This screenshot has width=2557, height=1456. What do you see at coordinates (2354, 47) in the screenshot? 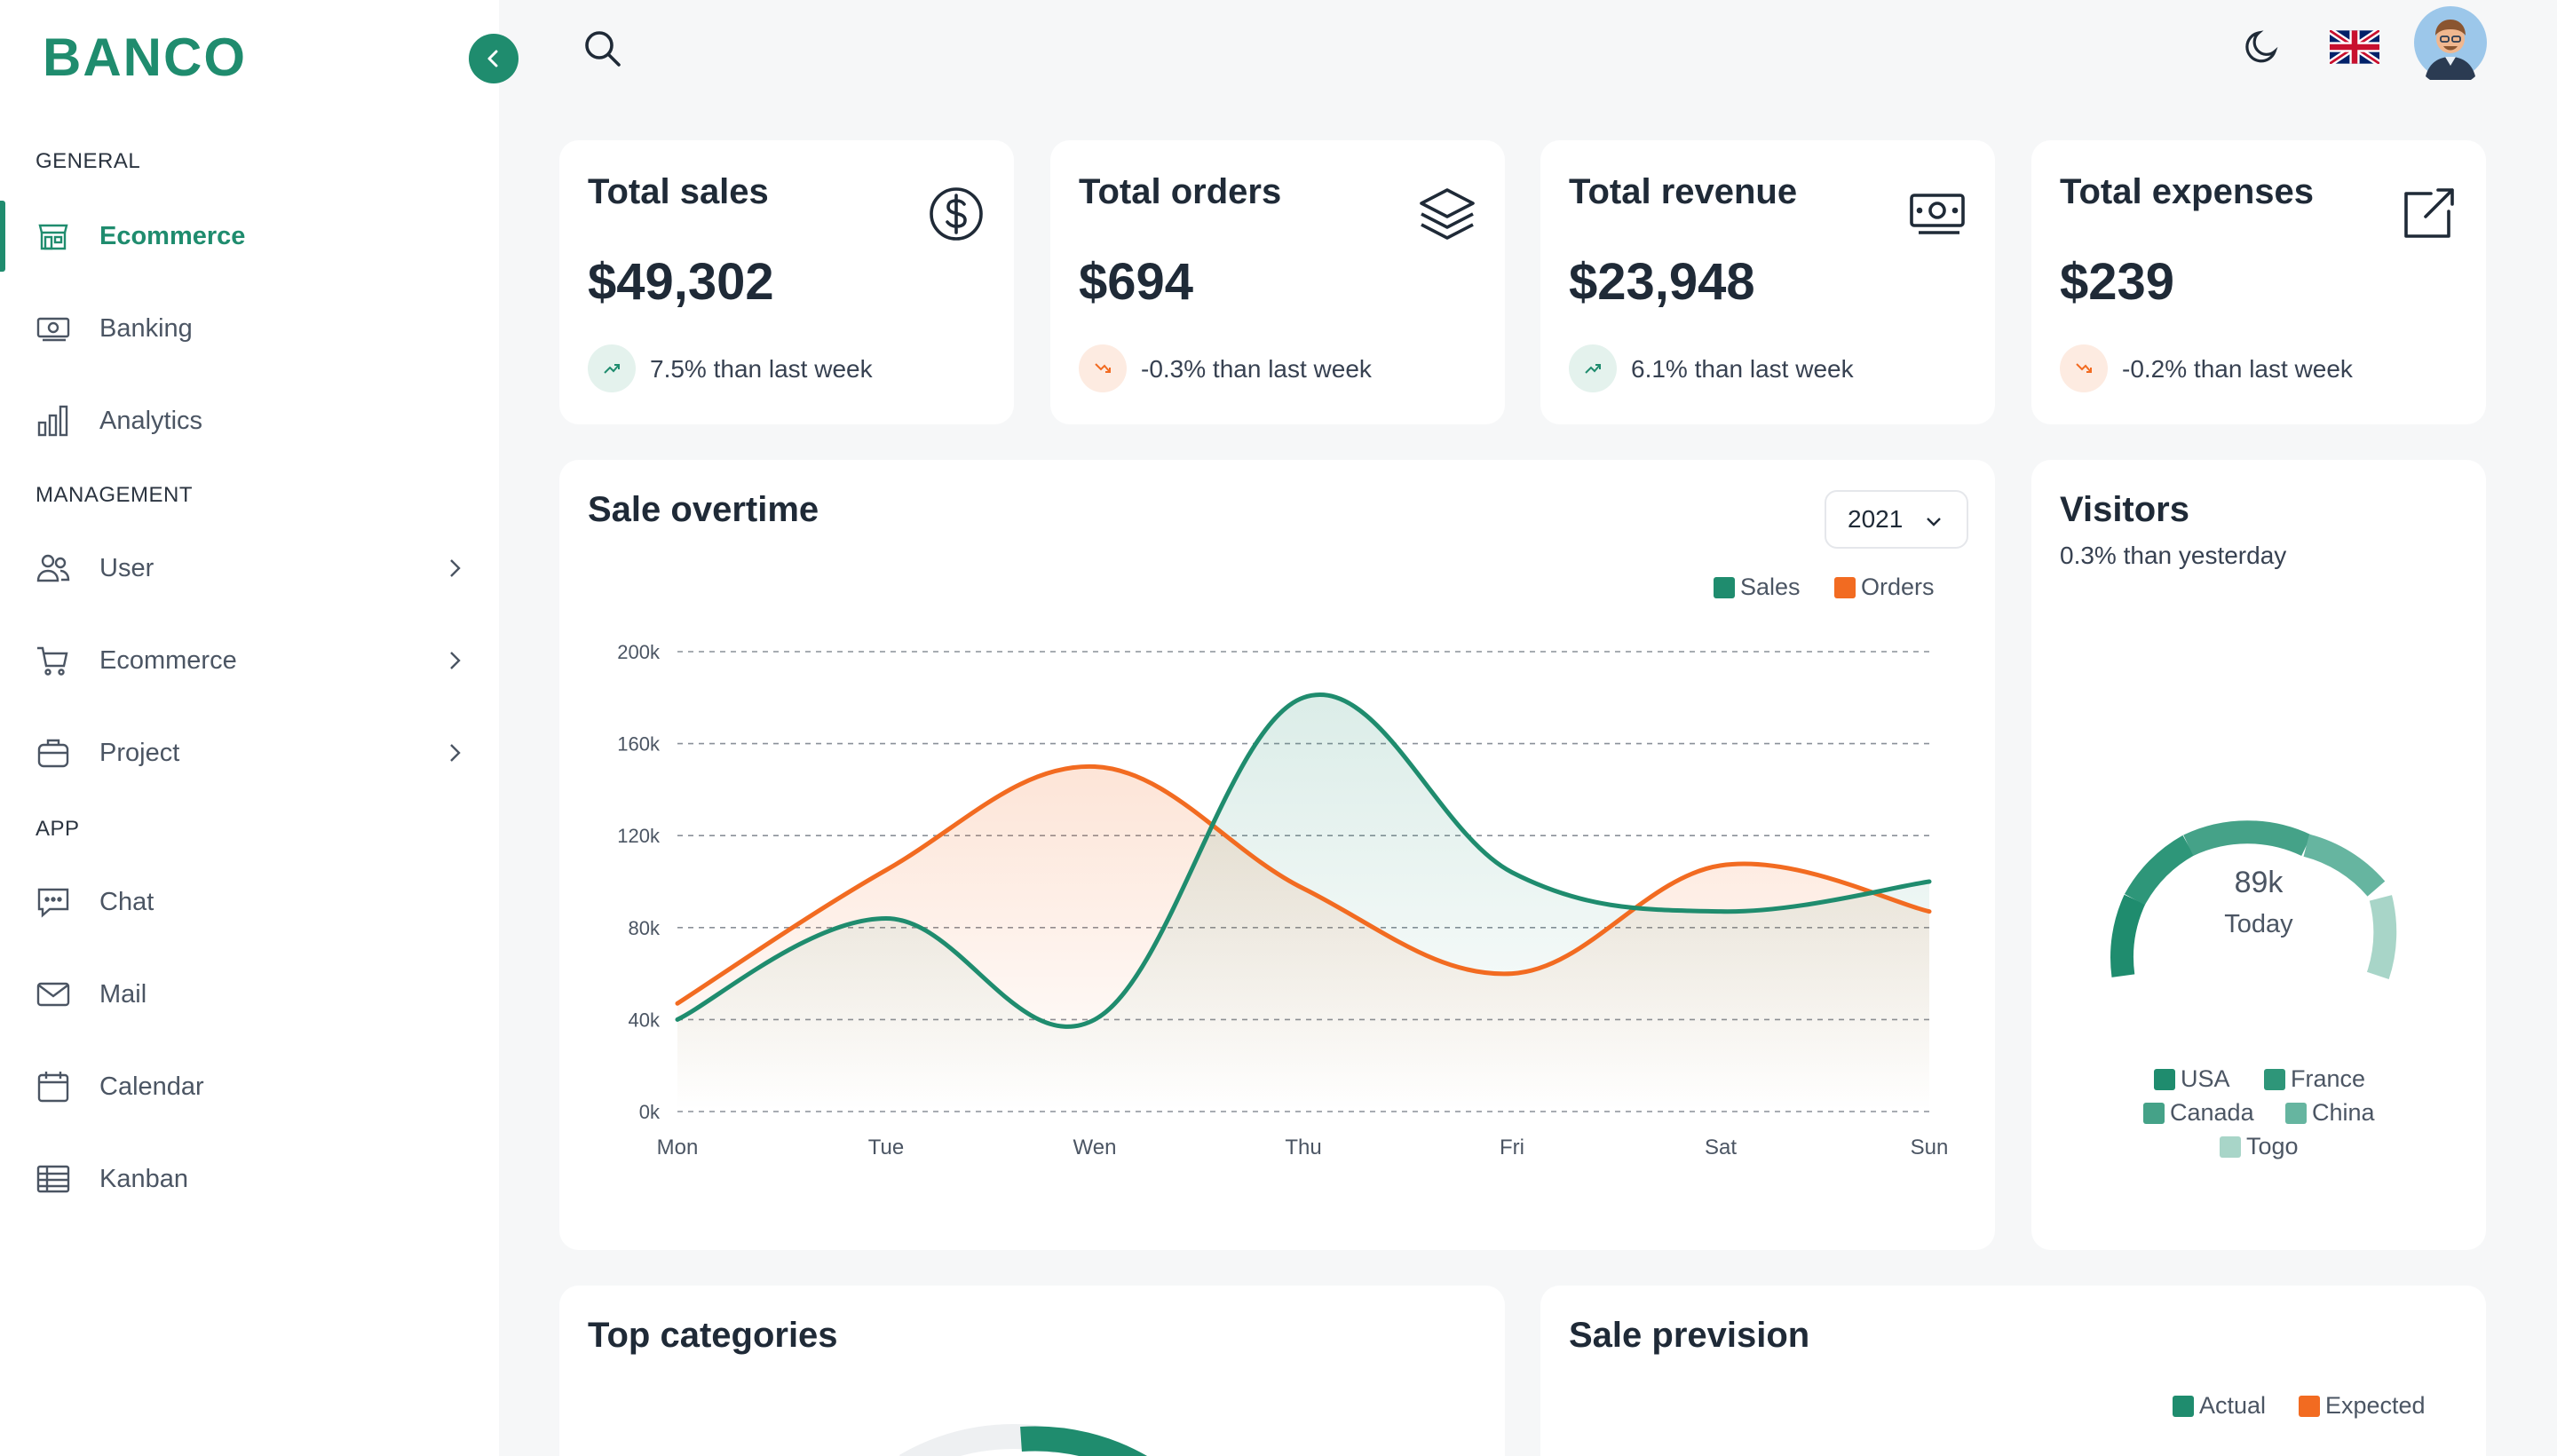
I see `uk-flag-icon` at bounding box center [2354, 47].